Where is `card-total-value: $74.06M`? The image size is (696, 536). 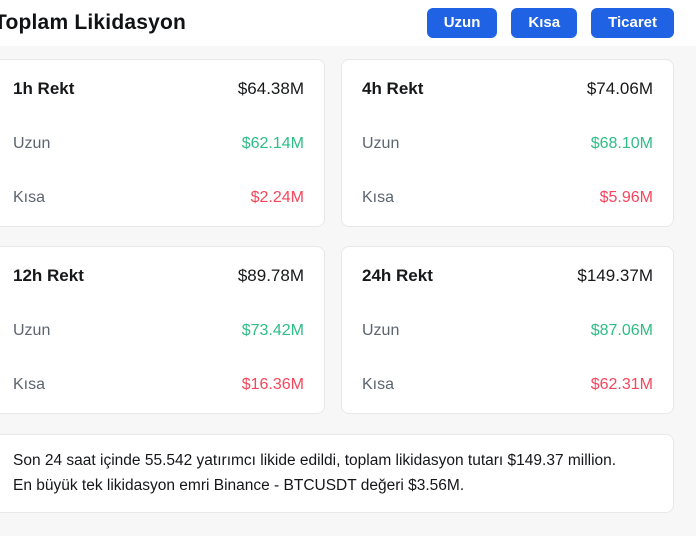
card-total-value: $74.06M is located at coordinates (619, 88).